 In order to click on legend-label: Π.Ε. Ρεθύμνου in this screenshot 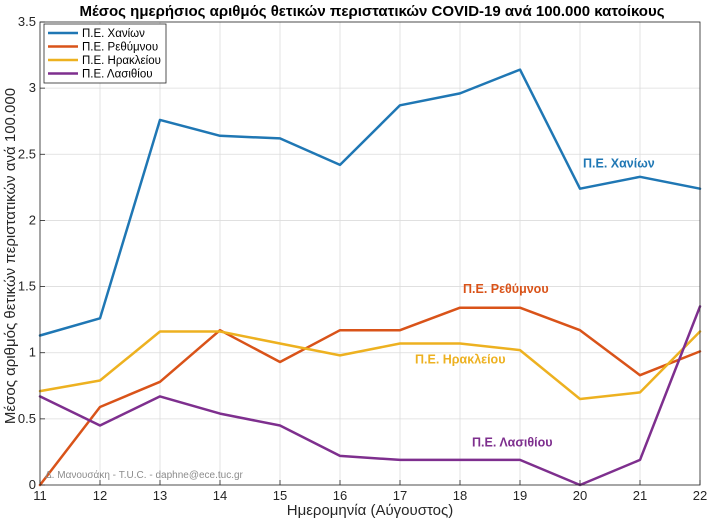, I will do `click(120, 48)`.